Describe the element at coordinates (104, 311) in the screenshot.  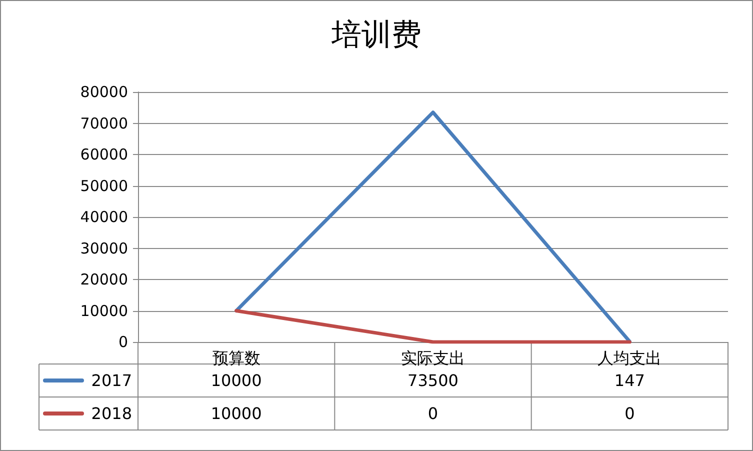
I see `y-tick-label: 10000` at that location.